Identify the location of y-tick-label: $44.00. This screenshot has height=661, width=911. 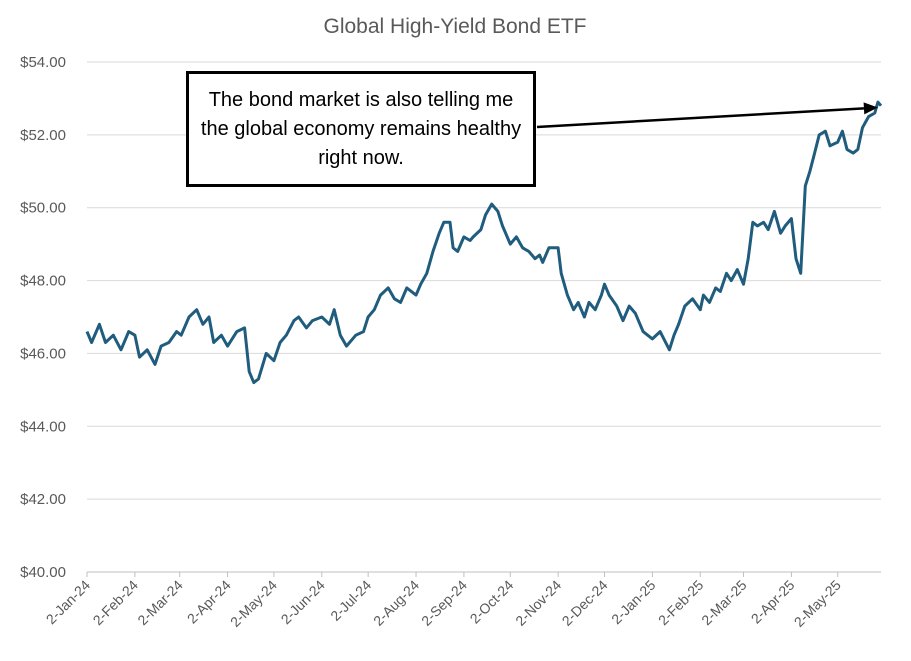
(43, 426).